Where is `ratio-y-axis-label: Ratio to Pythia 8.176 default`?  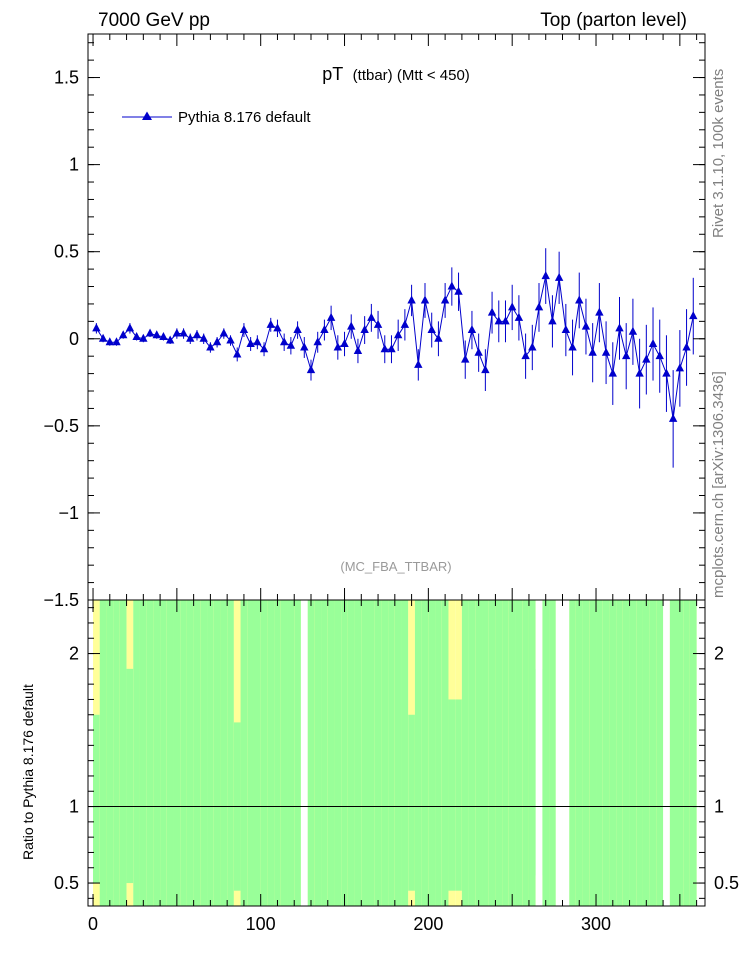 ratio-y-axis-label: Ratio to Pythia 8.176 default is located at coordinates (28, 772).